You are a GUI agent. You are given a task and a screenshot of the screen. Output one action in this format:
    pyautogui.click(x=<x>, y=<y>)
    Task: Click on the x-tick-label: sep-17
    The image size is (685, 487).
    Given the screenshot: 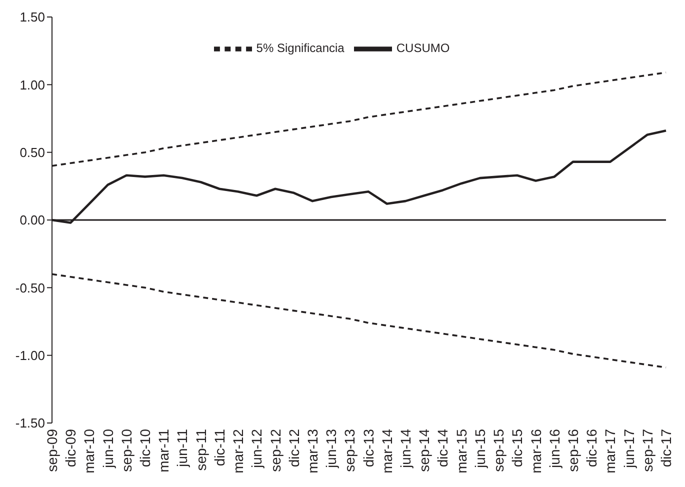 What is the action you would take?
    pyautogui.click(x=647, y=450)
    